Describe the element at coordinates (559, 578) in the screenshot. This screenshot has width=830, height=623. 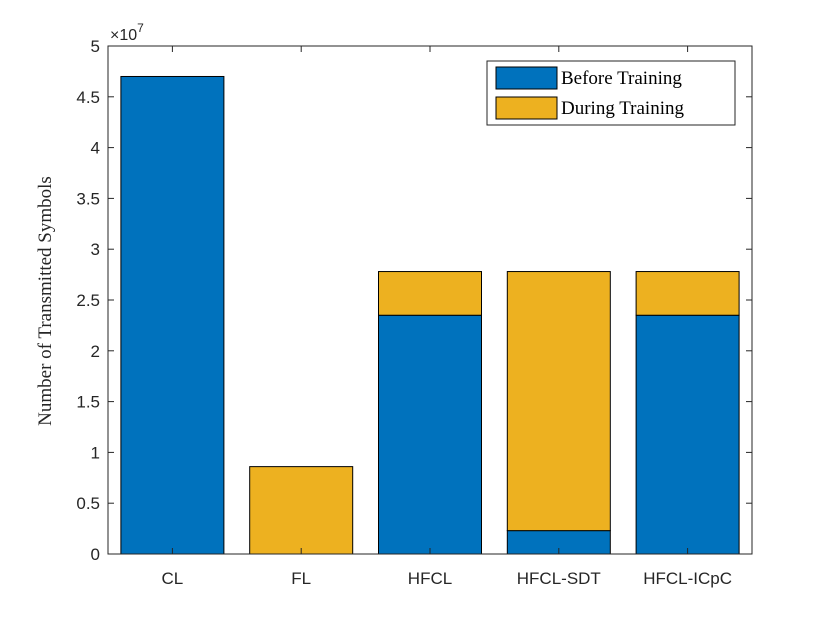
I see `x-tick-label-hfcl-sdt: HFCL-SDT` at that location.